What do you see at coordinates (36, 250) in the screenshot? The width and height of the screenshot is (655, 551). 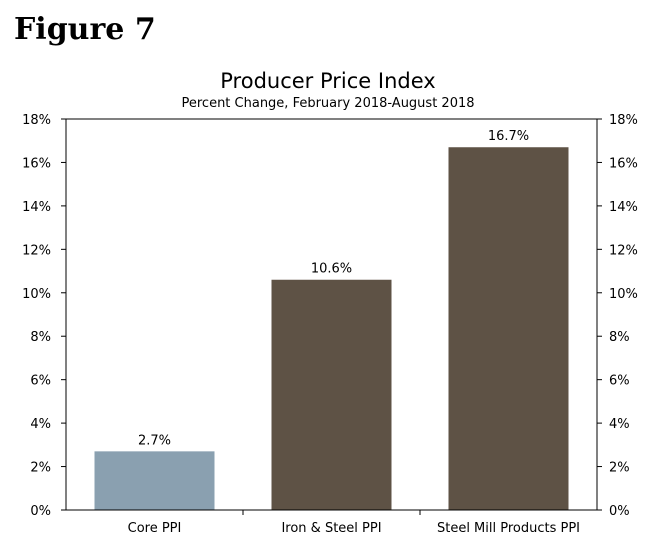 I see `y-tick-label-left-6: 12%` at bounding box center [36, 250].